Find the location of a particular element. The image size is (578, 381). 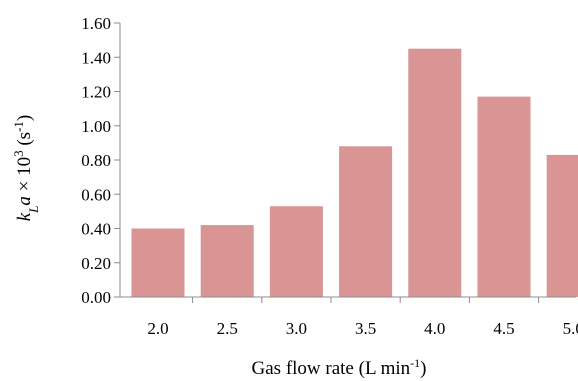

y-axis-title: kLa × 103 (s-1) is located at coordinates (26, 168).